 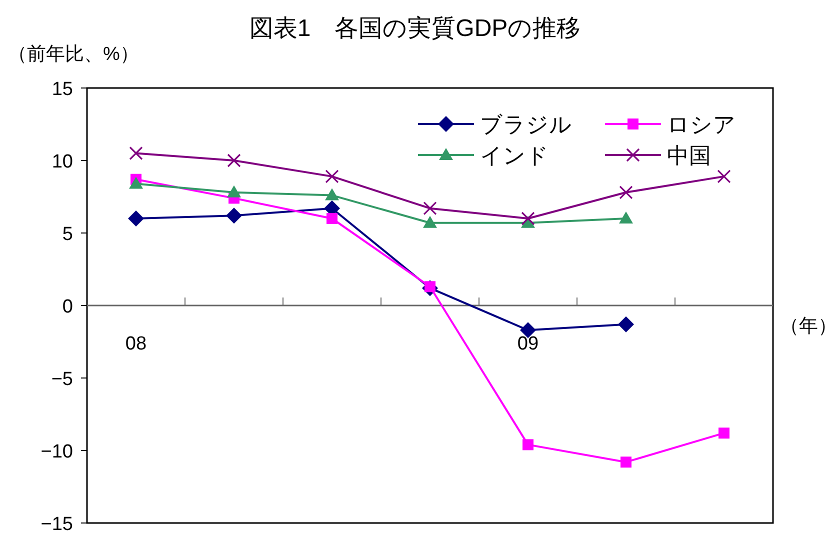 What do you see at coordinates (701, 124) in the screenshot?
I see `legend-label: ロシア` at bounding box center [701, 124].